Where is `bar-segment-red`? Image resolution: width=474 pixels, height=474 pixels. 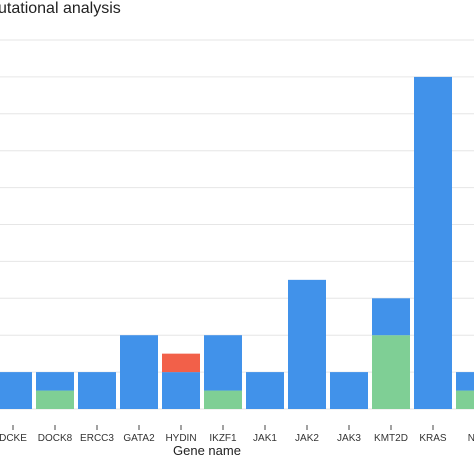 bar-segment-red is located at coordinates (181, 363).